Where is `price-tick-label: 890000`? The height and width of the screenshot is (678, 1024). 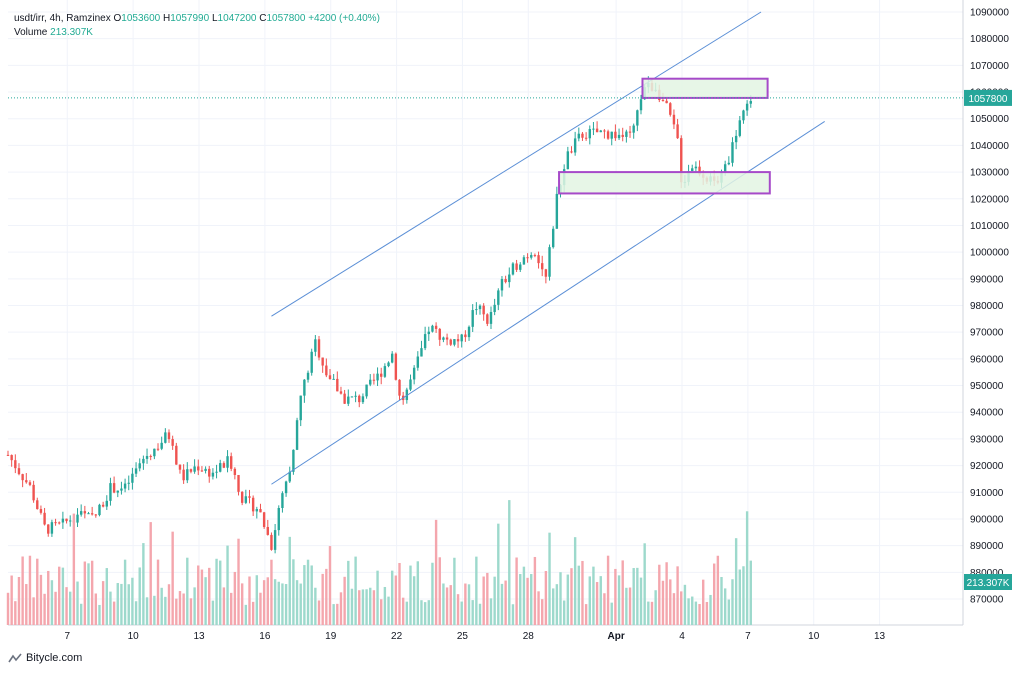
price-tick-label: 890000 is located at coordinates (987, 546).